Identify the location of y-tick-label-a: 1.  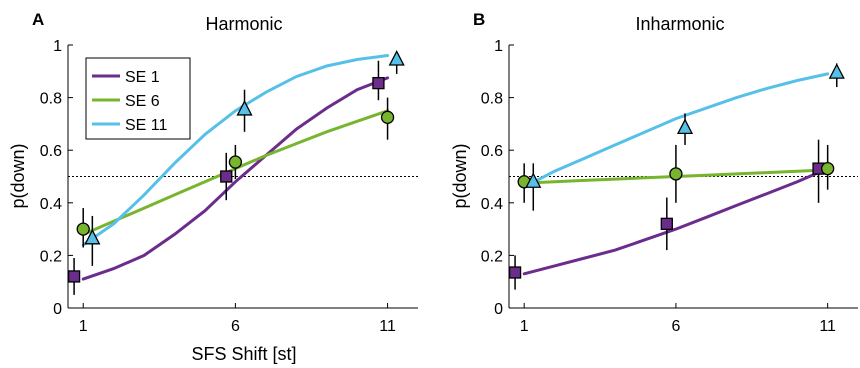
(57, 46).